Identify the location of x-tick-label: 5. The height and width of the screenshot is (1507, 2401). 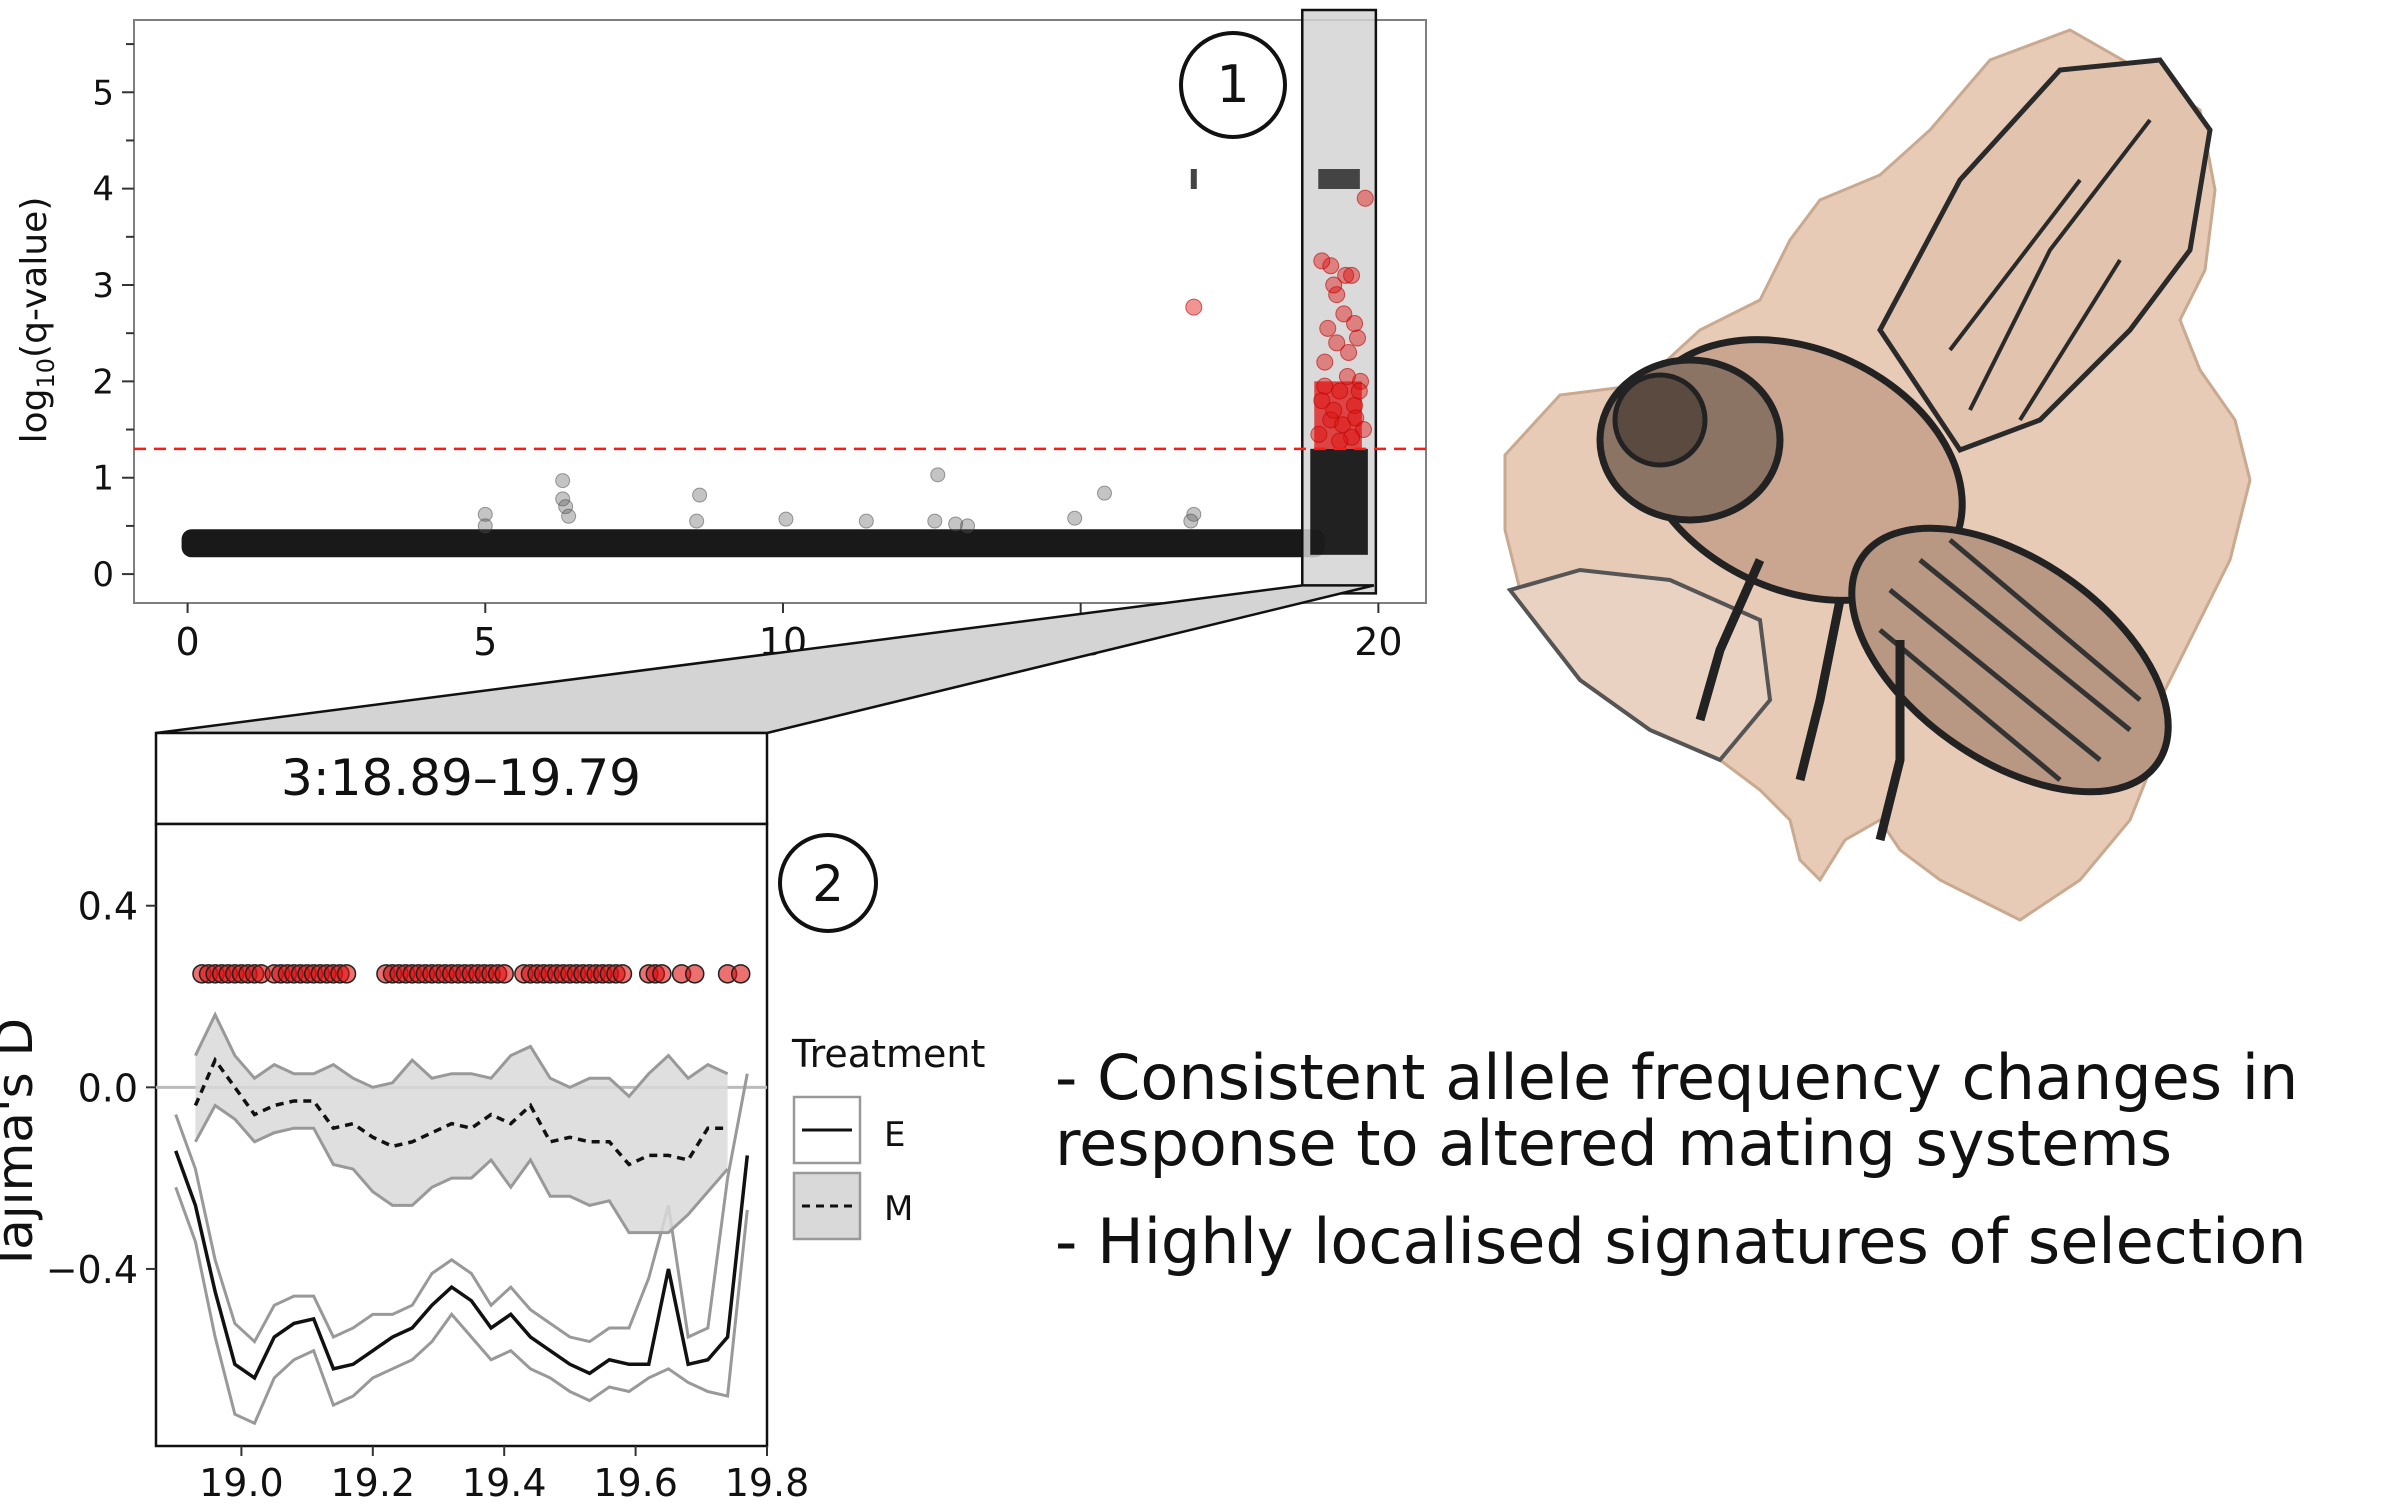
(485, 642).